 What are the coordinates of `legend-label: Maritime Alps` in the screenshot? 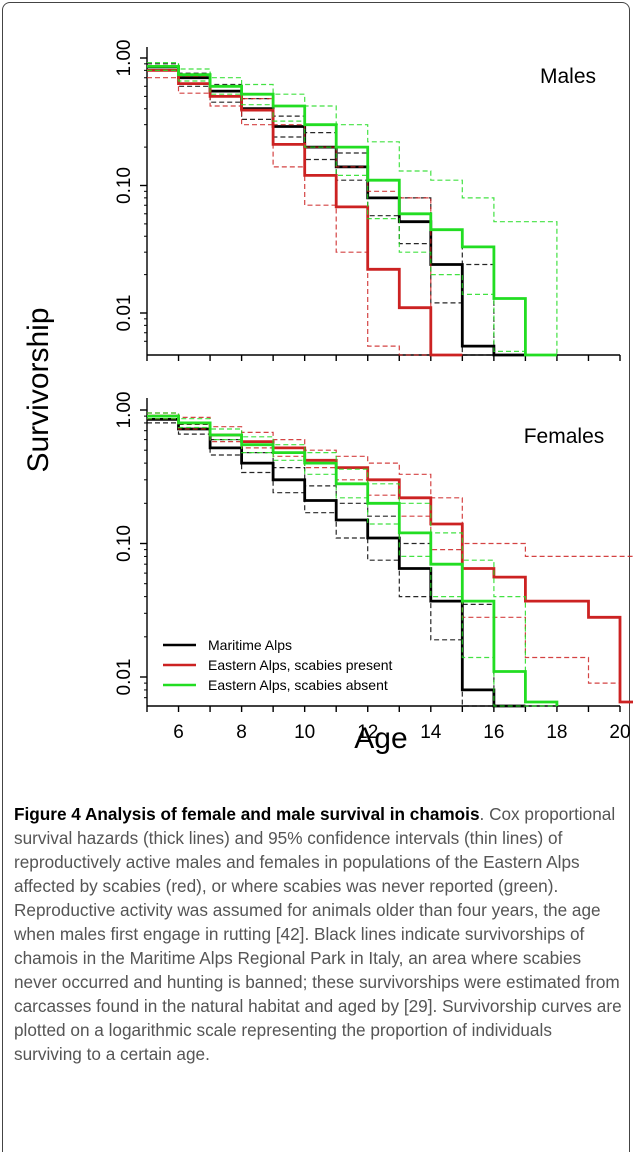 It's located at (250, 645).